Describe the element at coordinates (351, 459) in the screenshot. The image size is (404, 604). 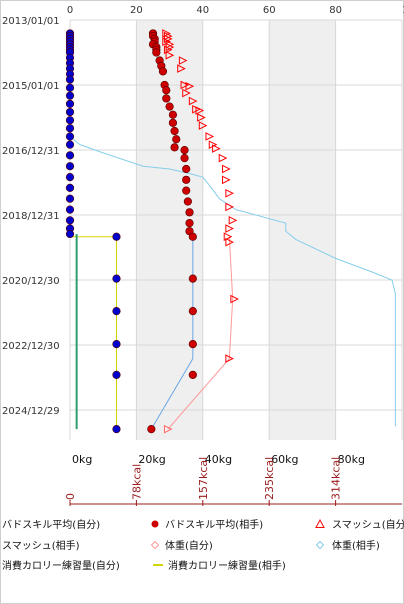
I see `x-bottom-tick-label: 80kg` at that location.